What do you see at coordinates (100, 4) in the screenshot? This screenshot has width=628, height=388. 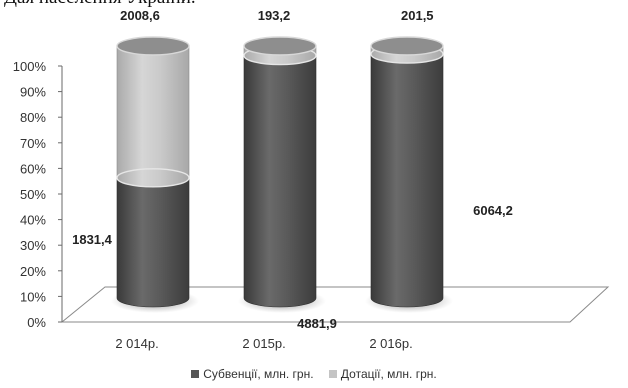 I see `cut-off-caption: Дая населення України.` at bounding box center [100, 4].